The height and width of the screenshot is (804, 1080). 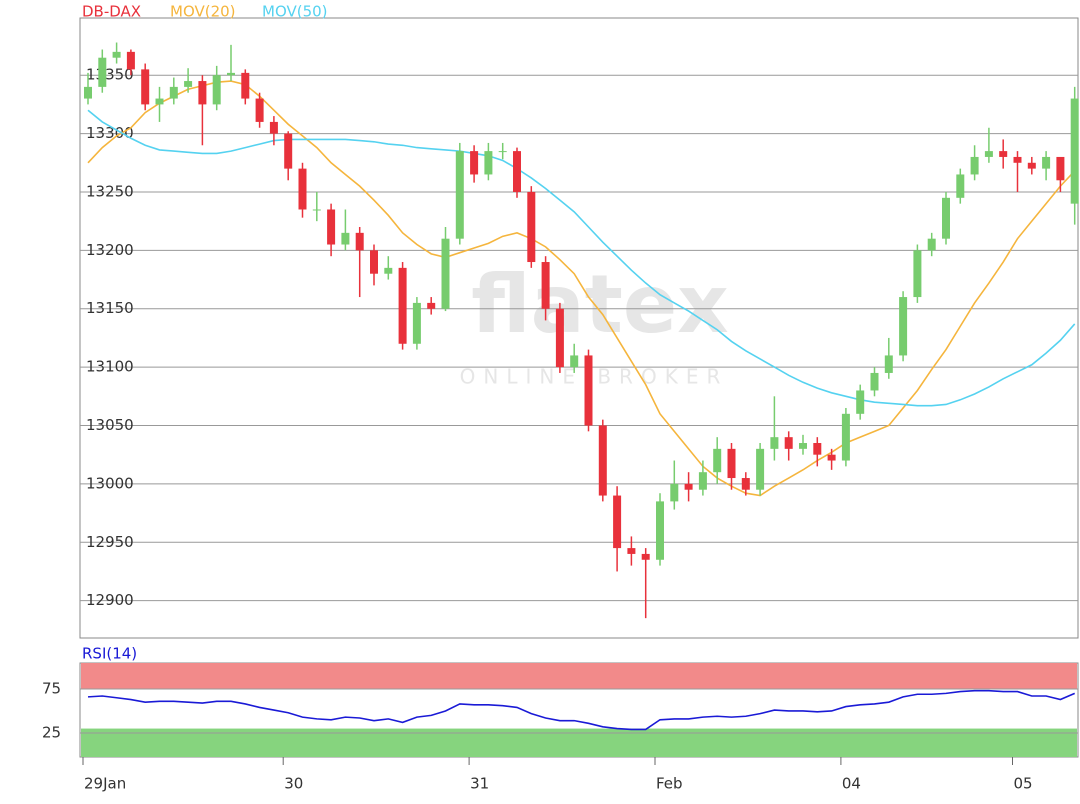 What do you see at coordinates (110, 133) in the screenshot?
I see `y-tick-label: 13300` at bounding box center [110, 133].